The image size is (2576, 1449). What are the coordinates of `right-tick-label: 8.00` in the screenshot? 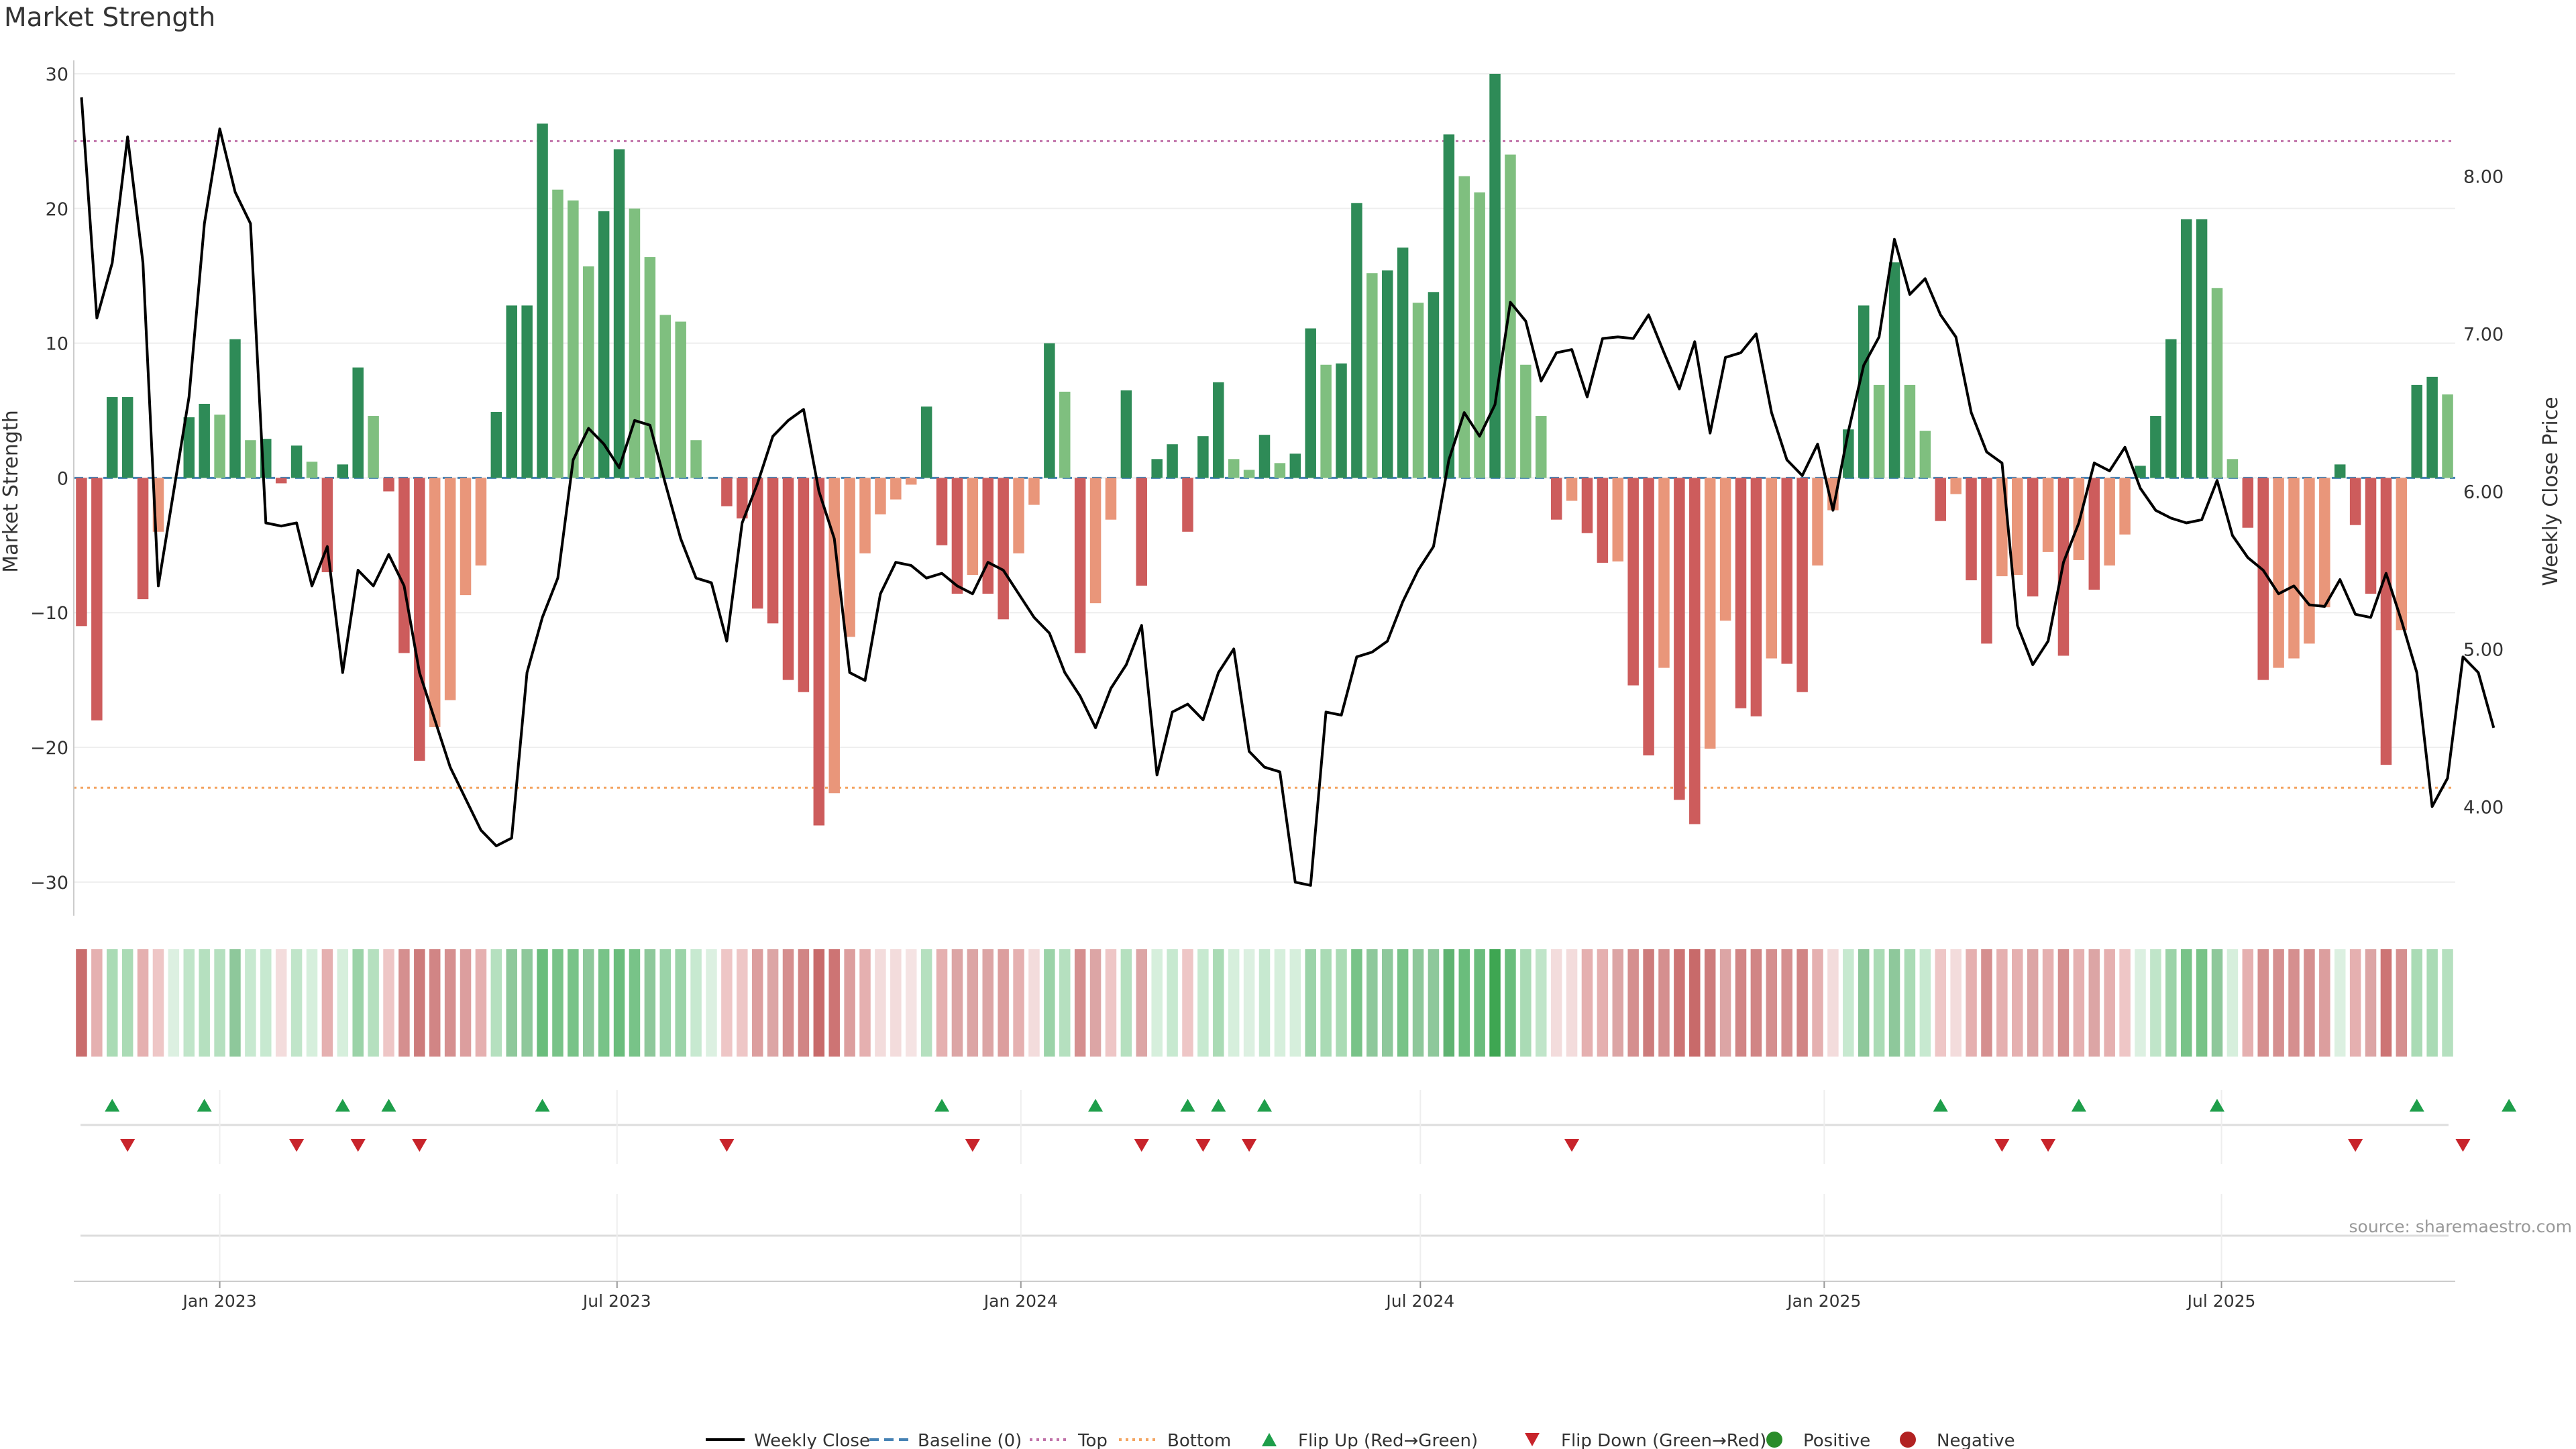 It's located at (2483, 177).